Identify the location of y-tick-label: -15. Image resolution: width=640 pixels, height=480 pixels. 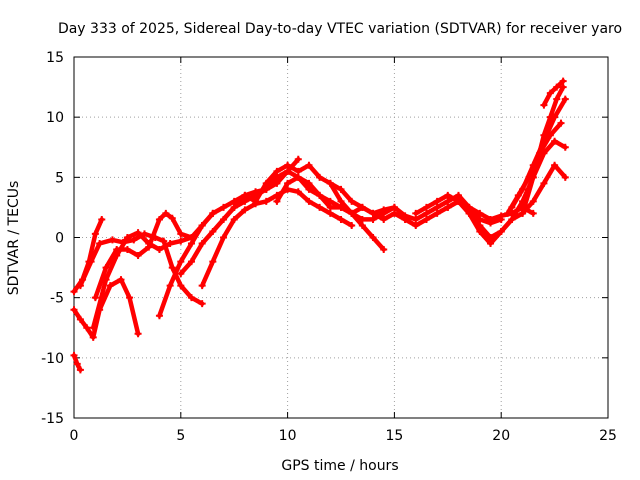
(52, 419).